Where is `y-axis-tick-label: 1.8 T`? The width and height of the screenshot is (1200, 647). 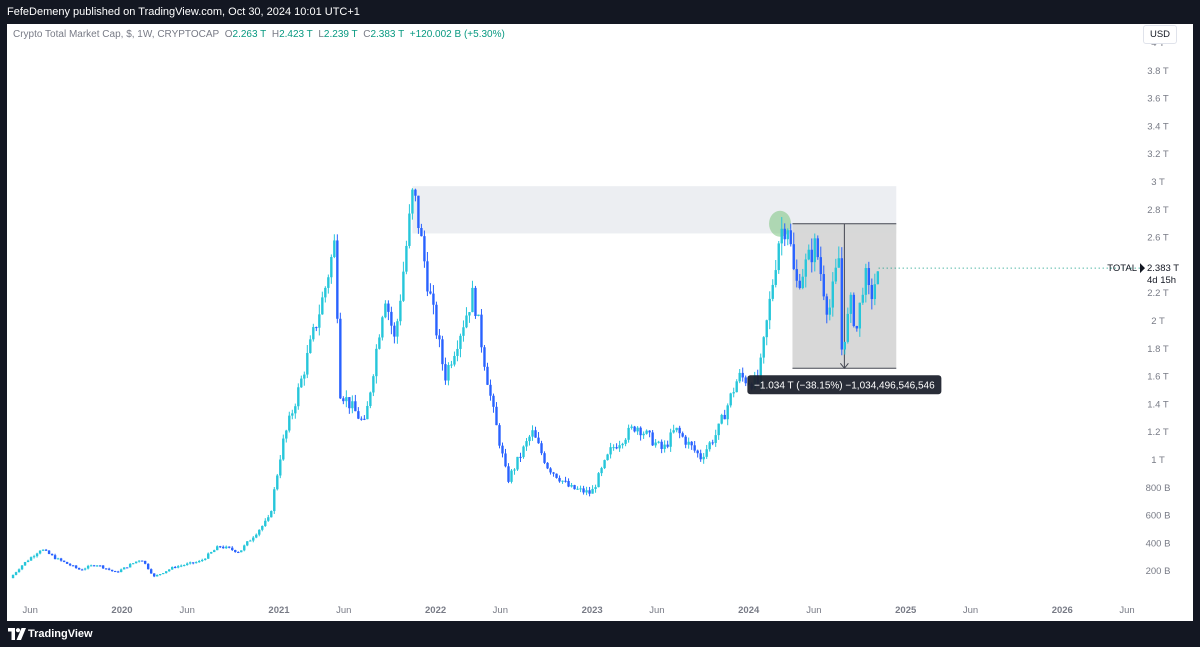
y-axis-tick-label: 1.8 T is located at coordinates (1158, 349).